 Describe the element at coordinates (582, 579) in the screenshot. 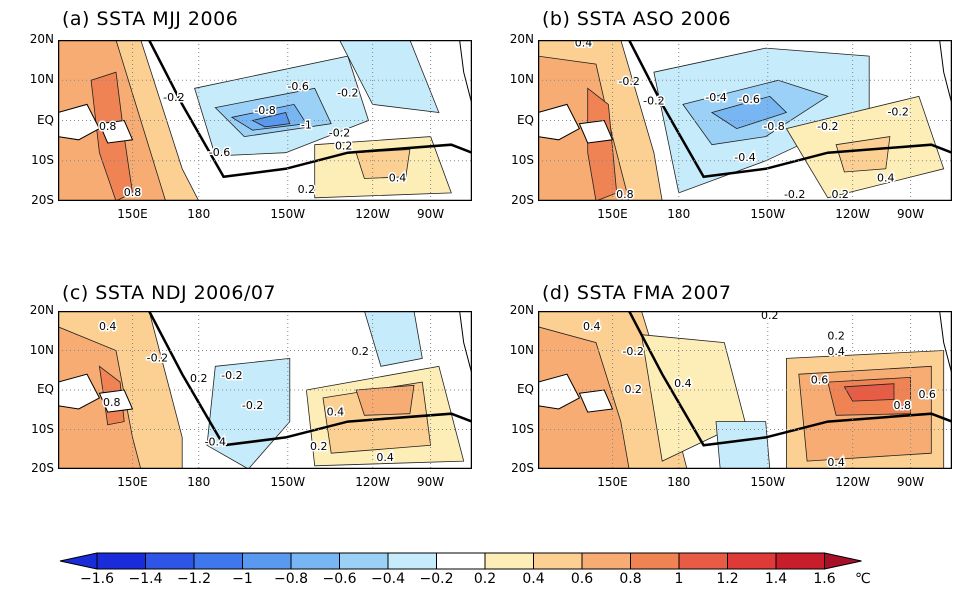

I see `colorbar-tick-label: 0.6` at that location.